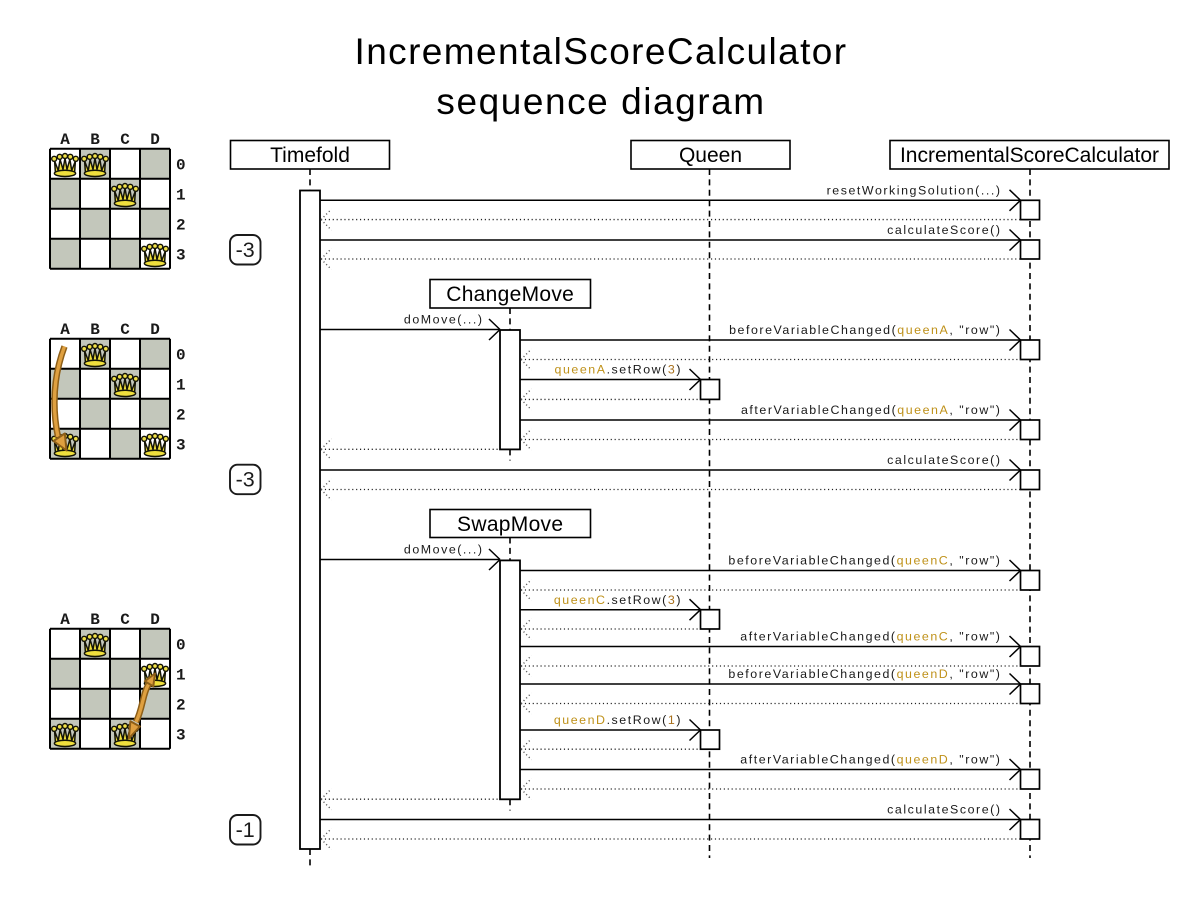 This screenshot has height=900, width=1200. What do you see at coordinates (618, 370) in the screenshot?
I see `svg-text: queenA.setRow(3)` at bounding box center [618, 370].